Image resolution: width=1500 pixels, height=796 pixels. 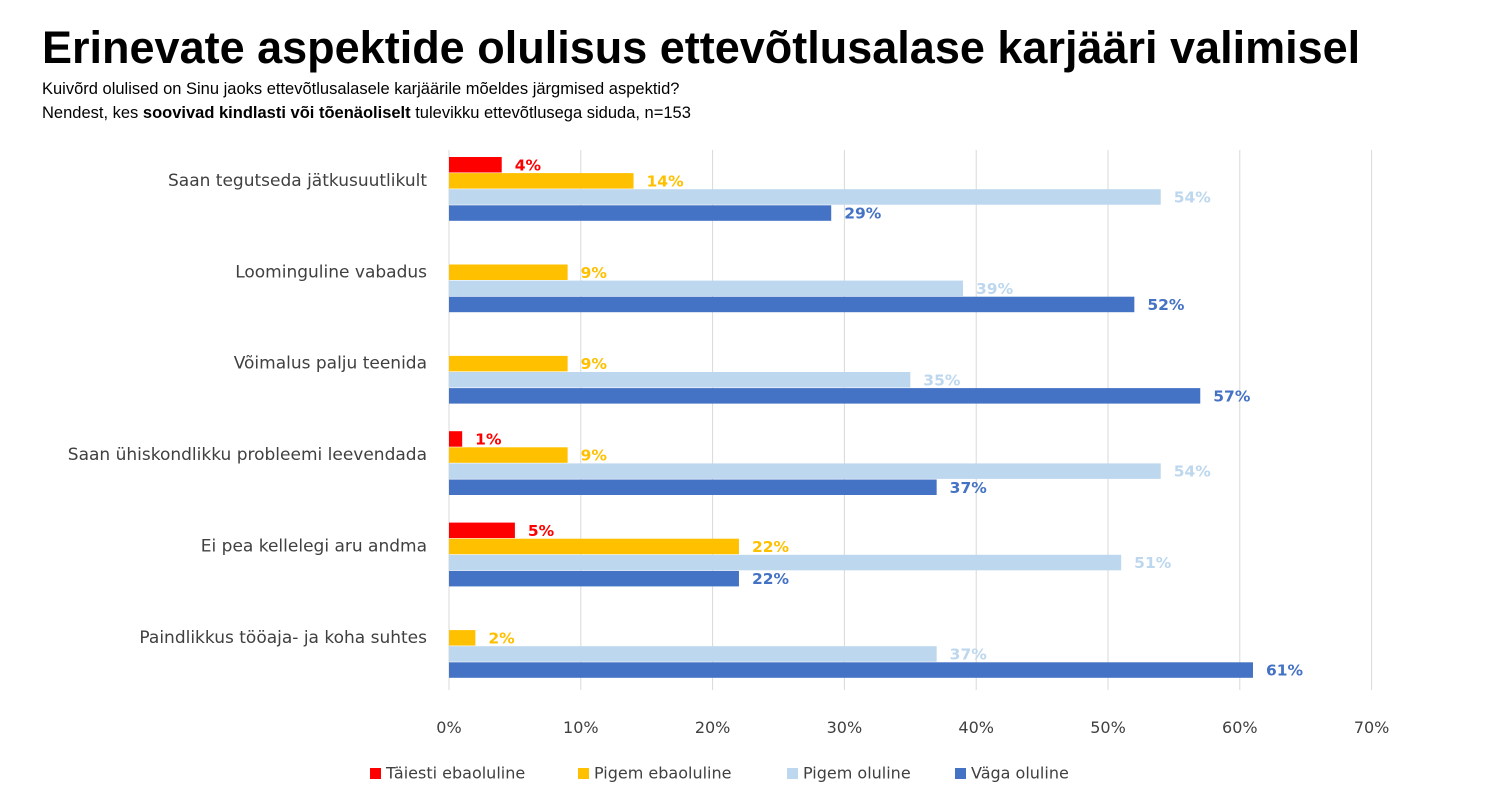 I want to click on x-tick-label: 10%, so click(x=581, y=727).